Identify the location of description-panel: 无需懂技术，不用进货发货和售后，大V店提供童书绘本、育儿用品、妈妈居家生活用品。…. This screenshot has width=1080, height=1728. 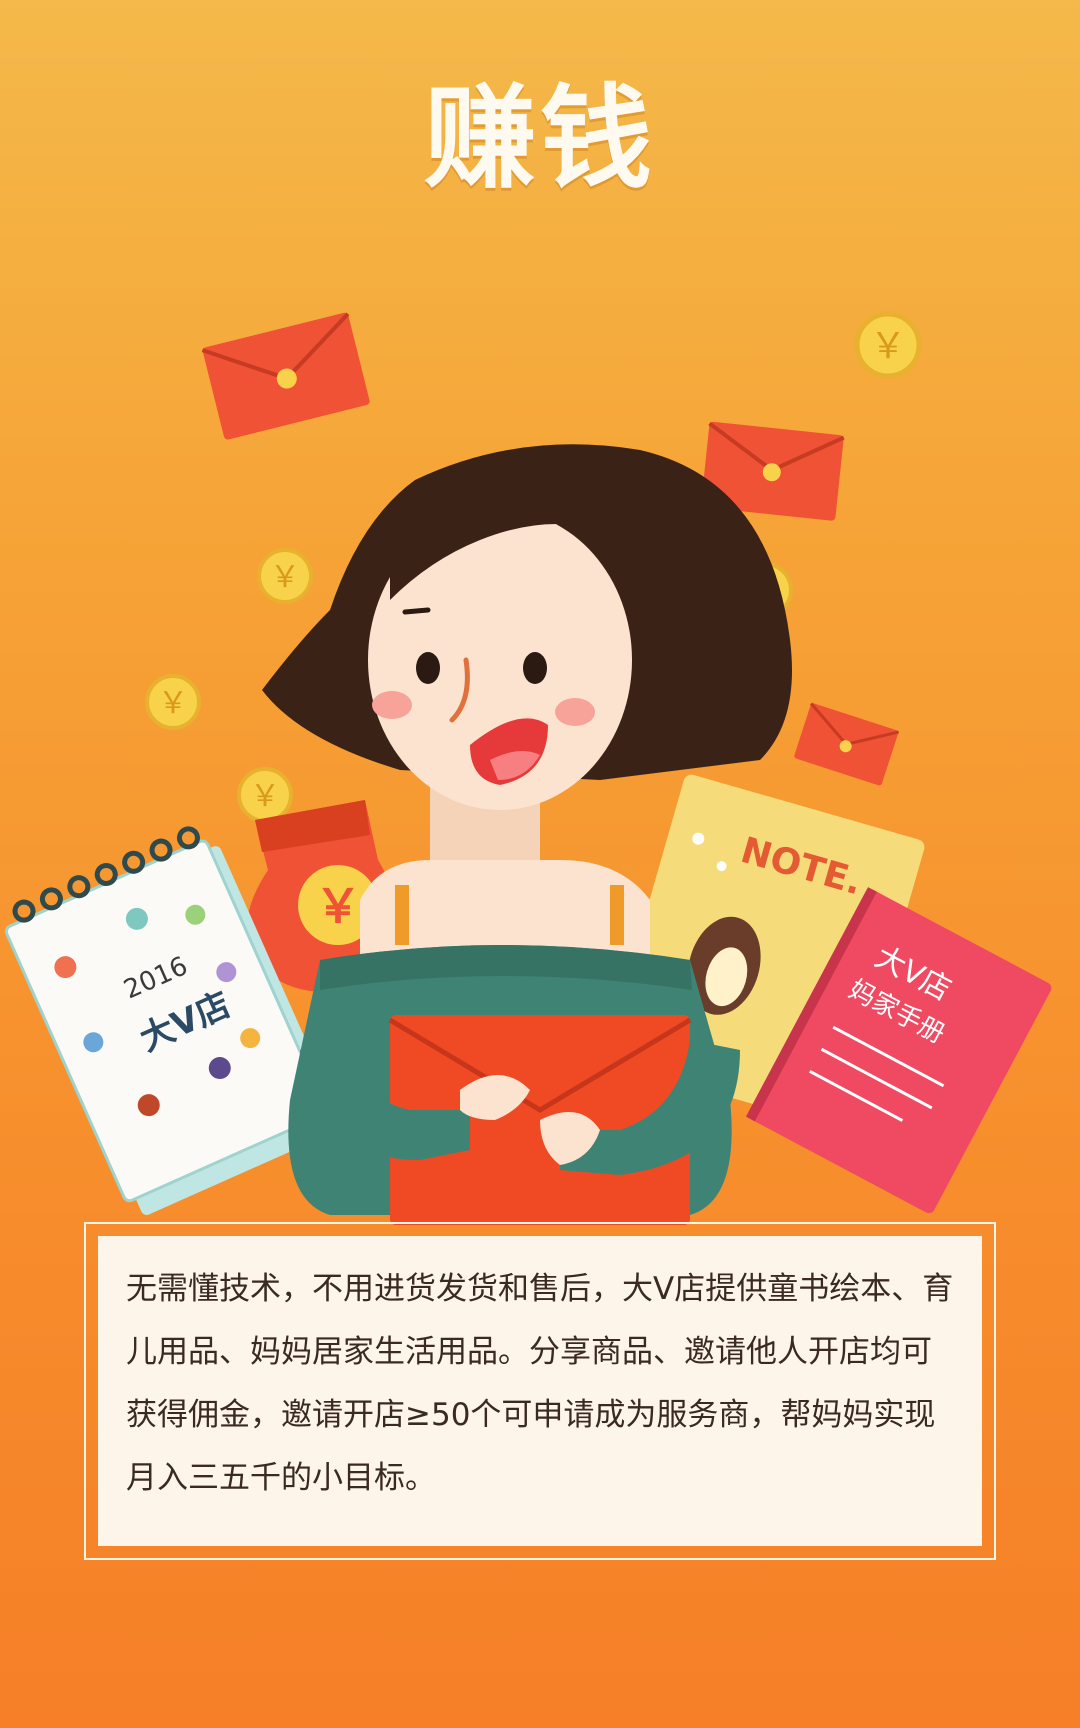
(540, 1391).